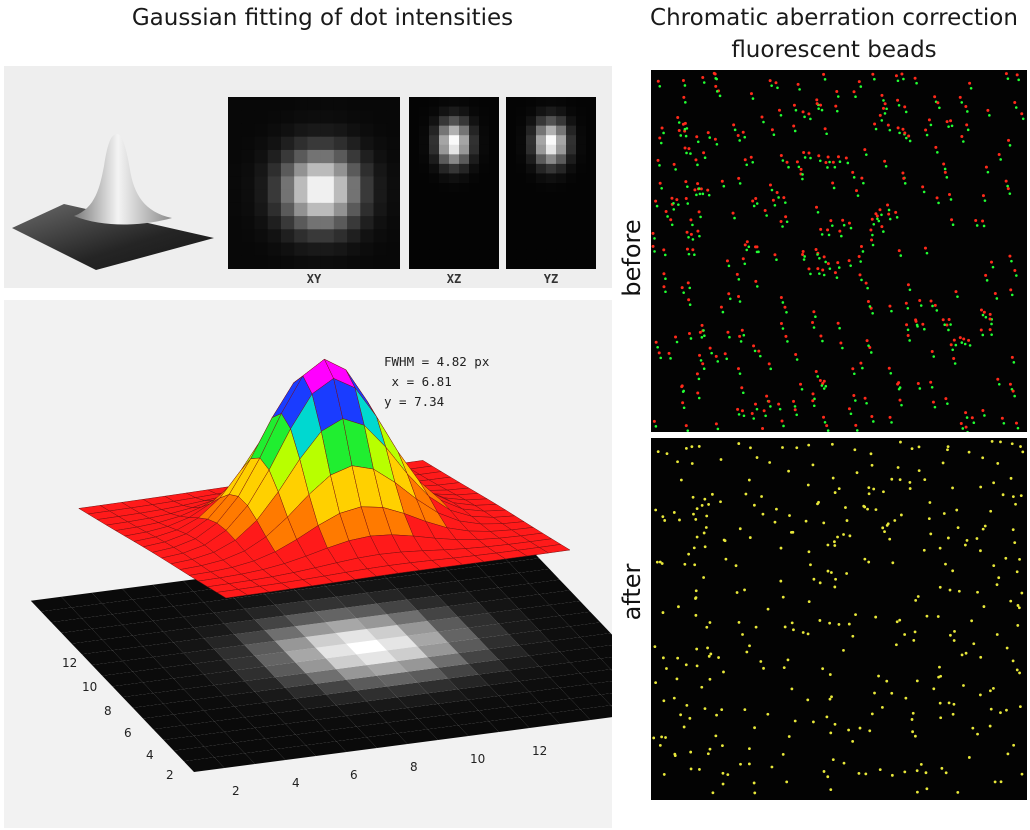 The height and width of the screenshot is (830, 1030). I want to click on front-axis-tick: 10, so click(478, 759).